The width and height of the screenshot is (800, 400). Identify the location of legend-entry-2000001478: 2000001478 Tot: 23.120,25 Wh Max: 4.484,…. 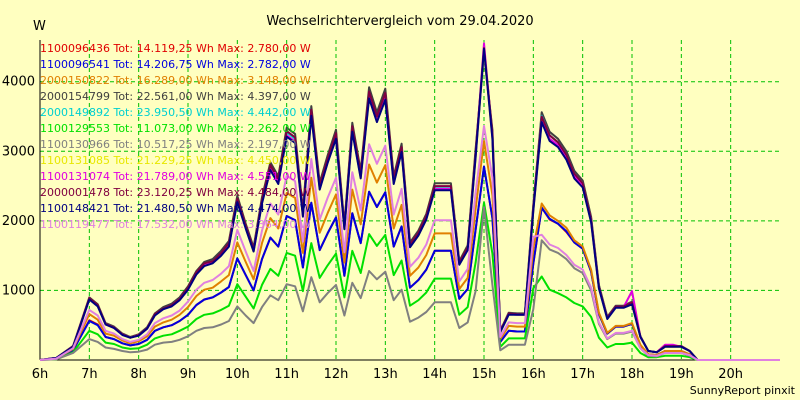
(175, 192).